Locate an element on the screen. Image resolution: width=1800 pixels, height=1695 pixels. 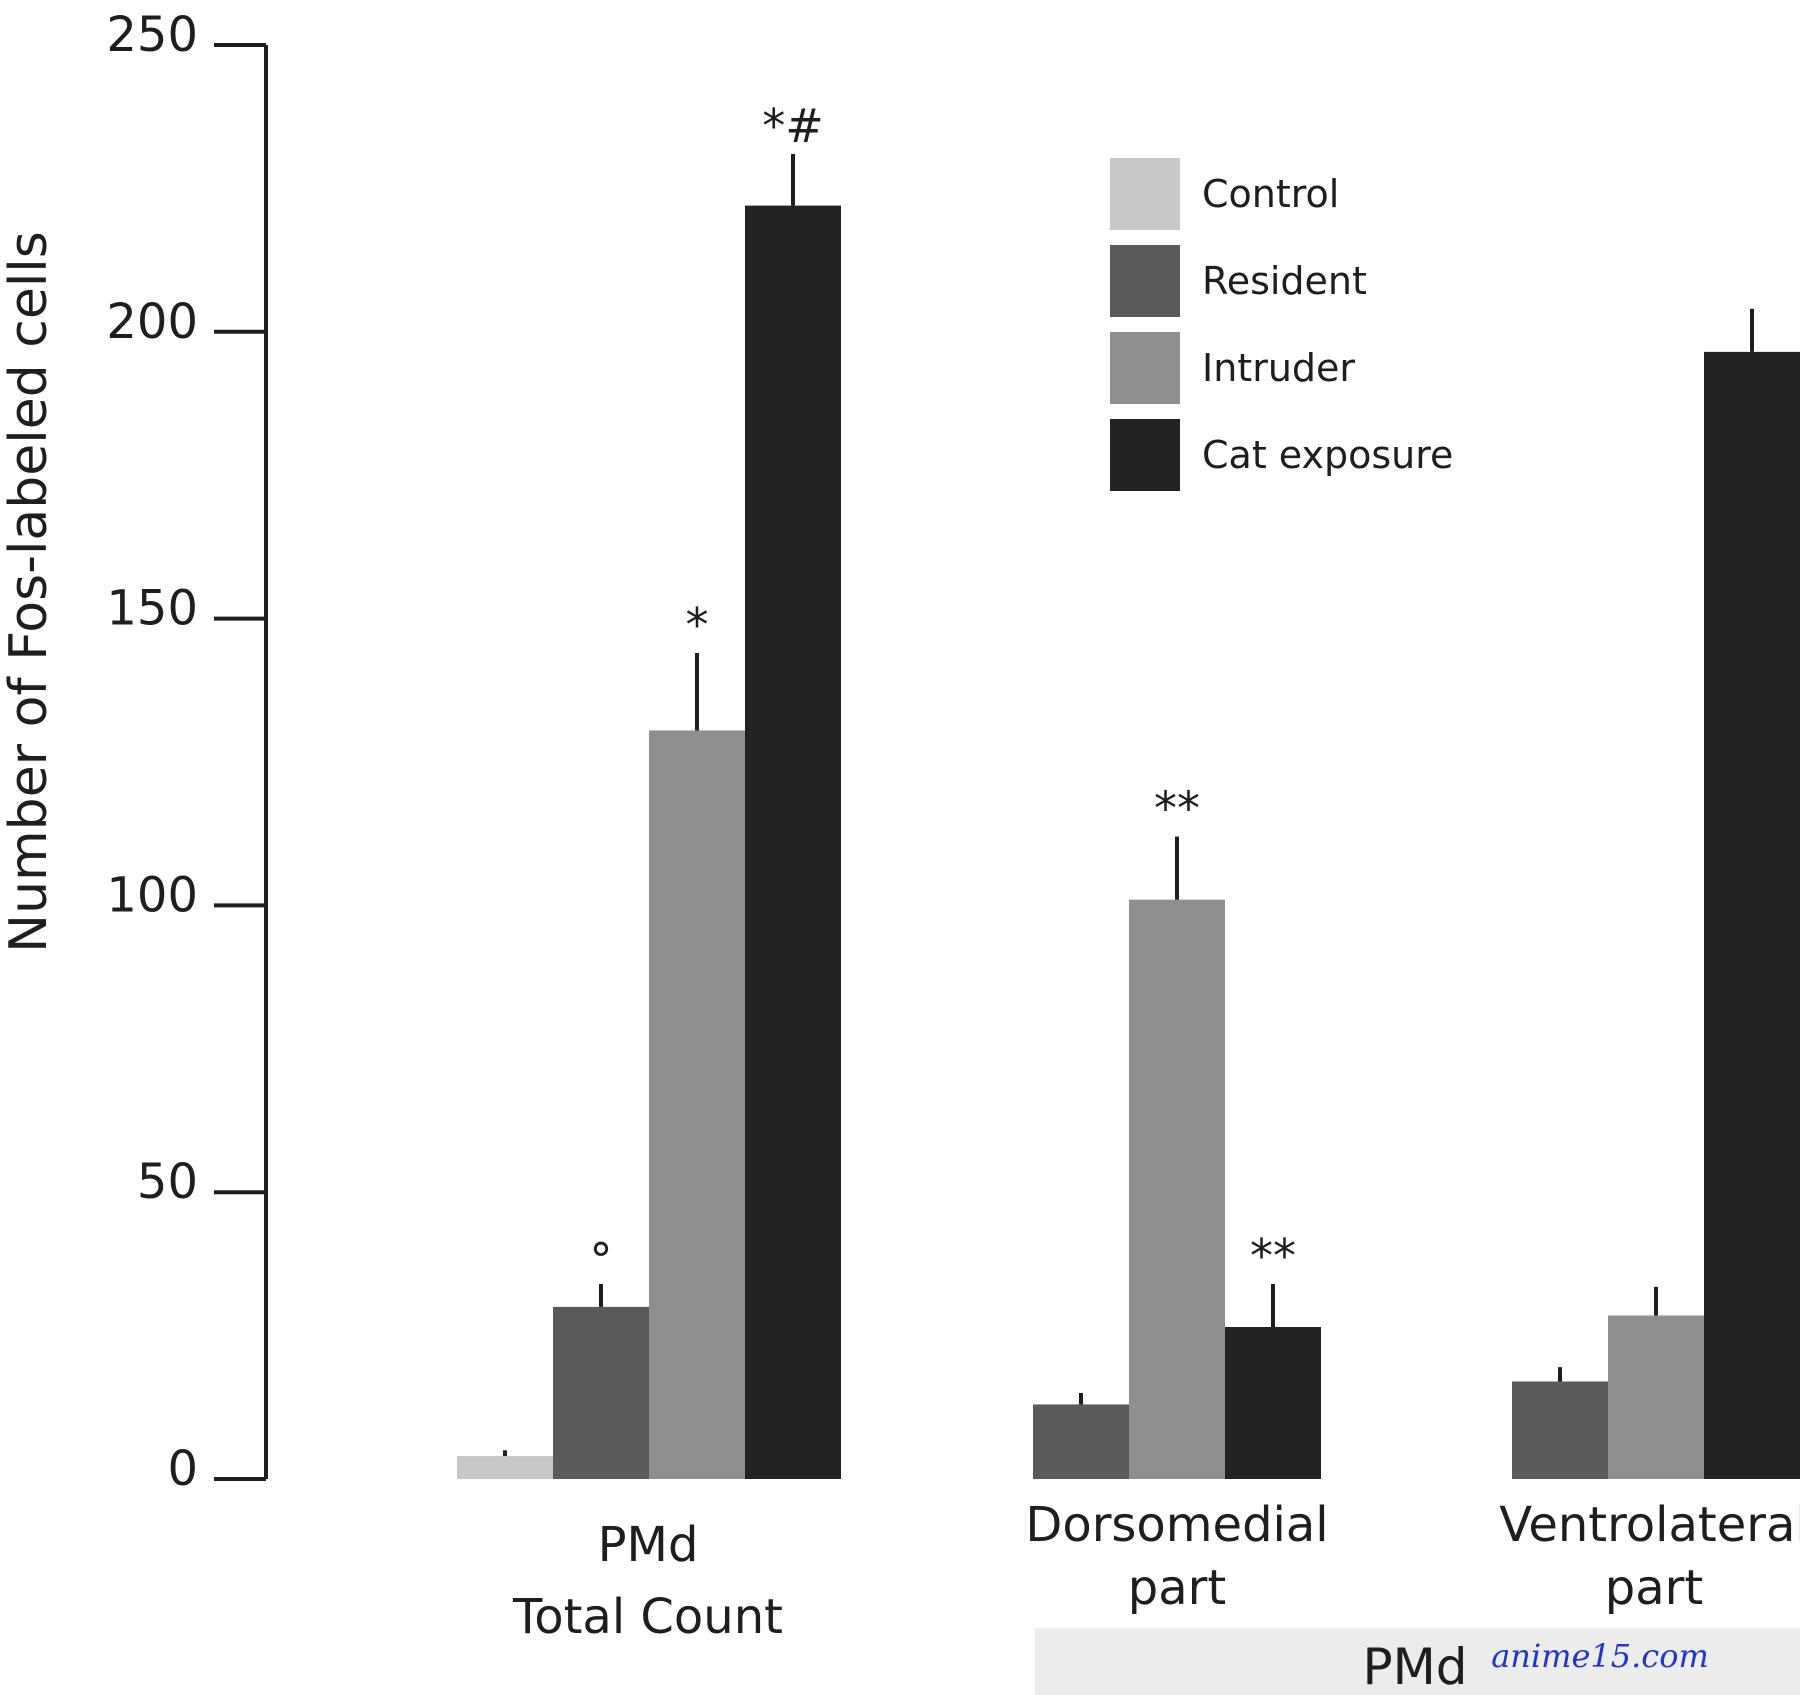
group-label: PMd is located at coordinates (648, 1545).